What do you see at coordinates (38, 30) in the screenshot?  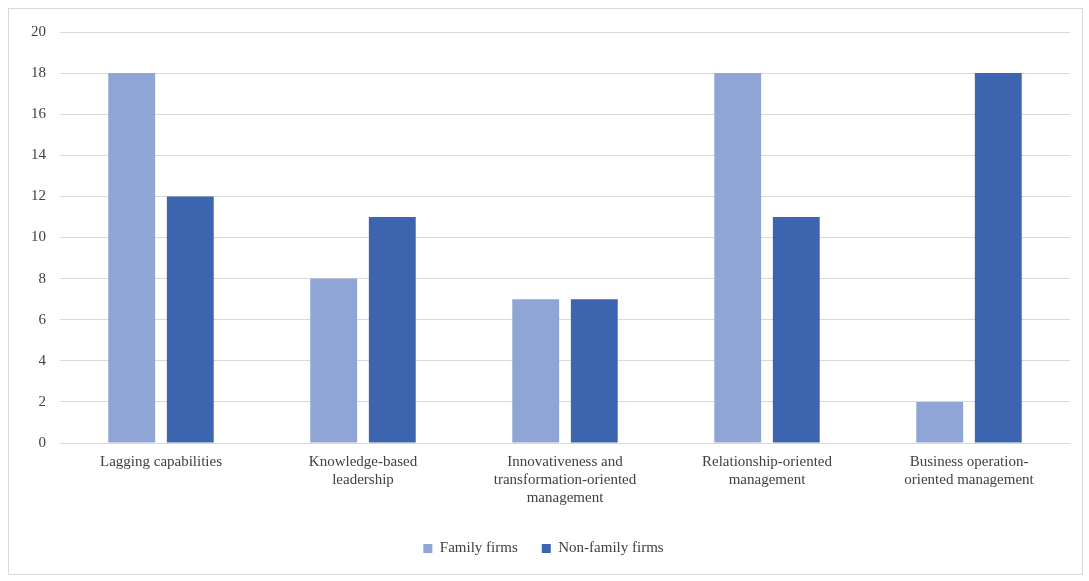 I see `y-tick-label: 20` at bounding box center [38, 30].